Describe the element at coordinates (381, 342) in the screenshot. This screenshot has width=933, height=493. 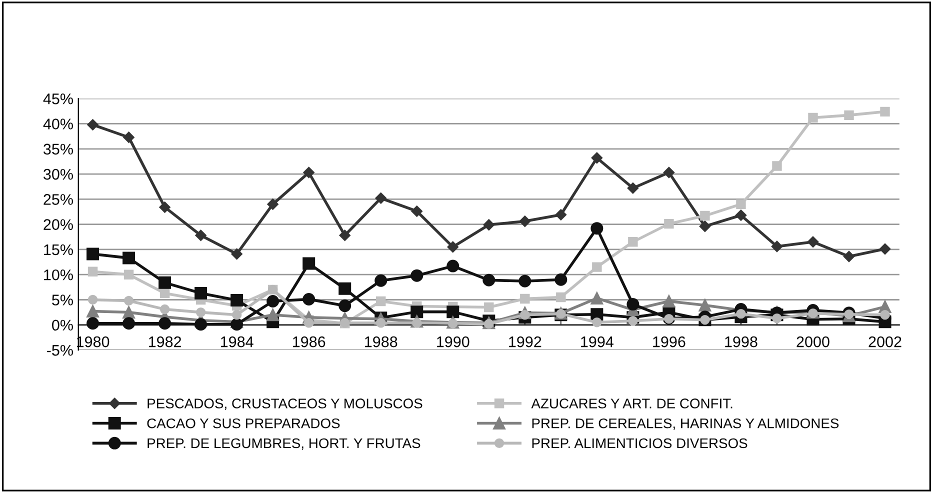
I see `x-tick-label: 1988` at that location.